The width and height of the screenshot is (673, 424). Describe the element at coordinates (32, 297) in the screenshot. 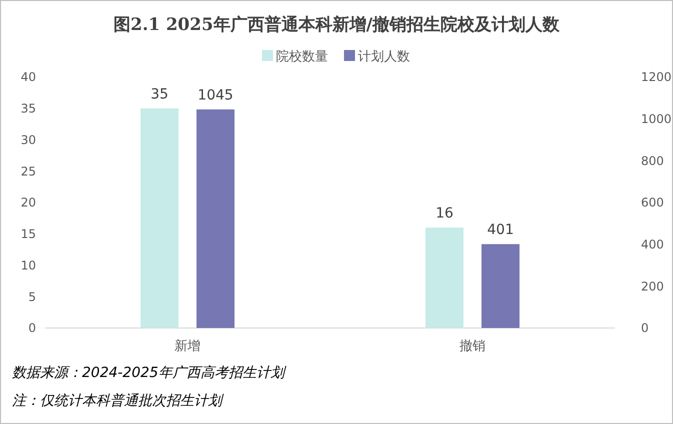

I see `y-tick-label: 5` at that location.